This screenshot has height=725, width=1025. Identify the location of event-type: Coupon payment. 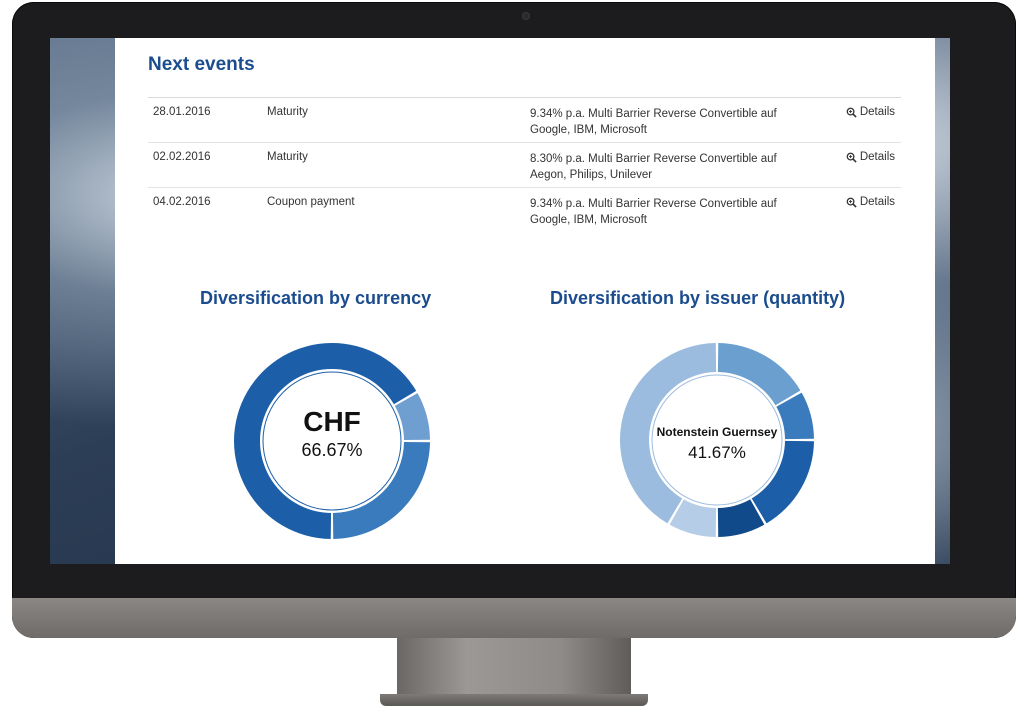
(311, 202).